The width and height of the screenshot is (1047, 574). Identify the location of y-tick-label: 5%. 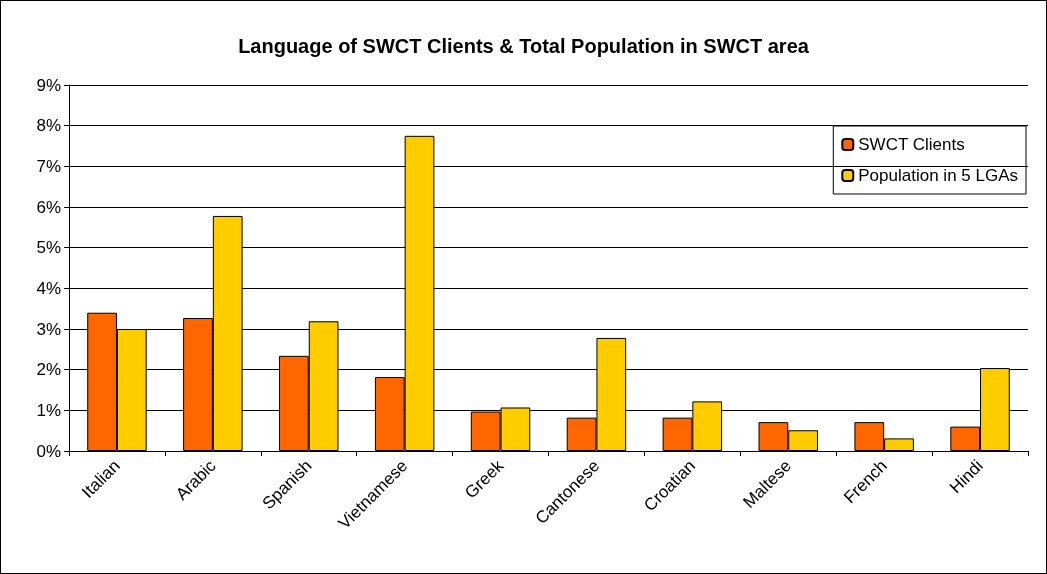
(48, 248).